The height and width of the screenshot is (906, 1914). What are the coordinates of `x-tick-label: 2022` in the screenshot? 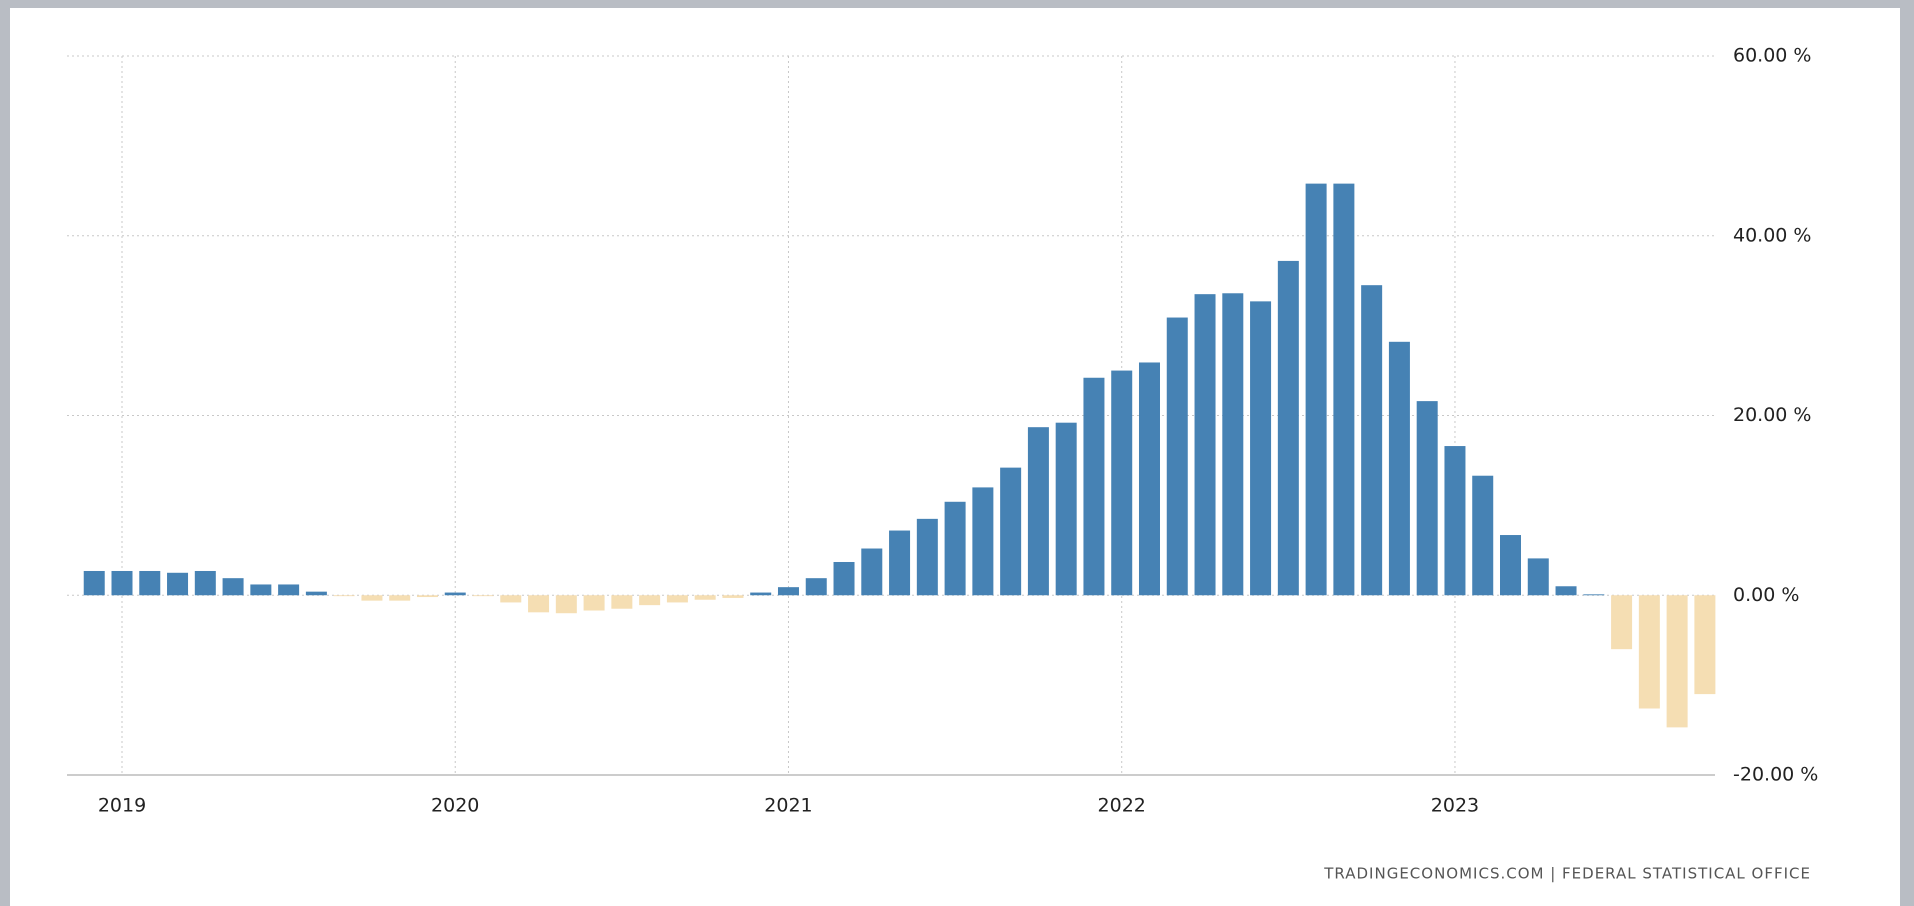 It's located at (1122, 806).